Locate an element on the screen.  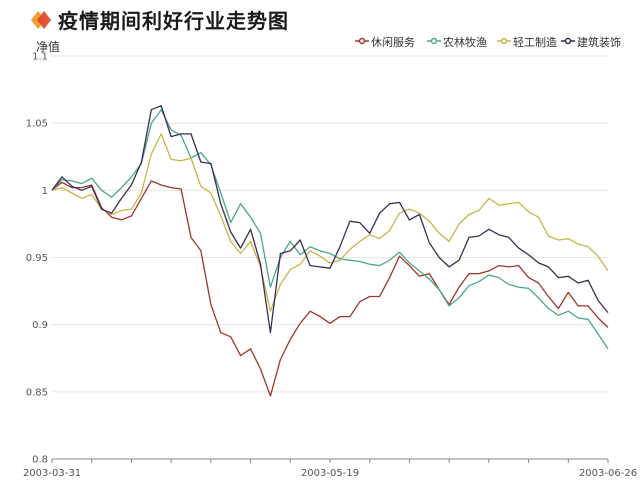
legend: 休闲服务 农林牧渔 轻工制造 建筑装饰 is located at coordinates (495, 43).